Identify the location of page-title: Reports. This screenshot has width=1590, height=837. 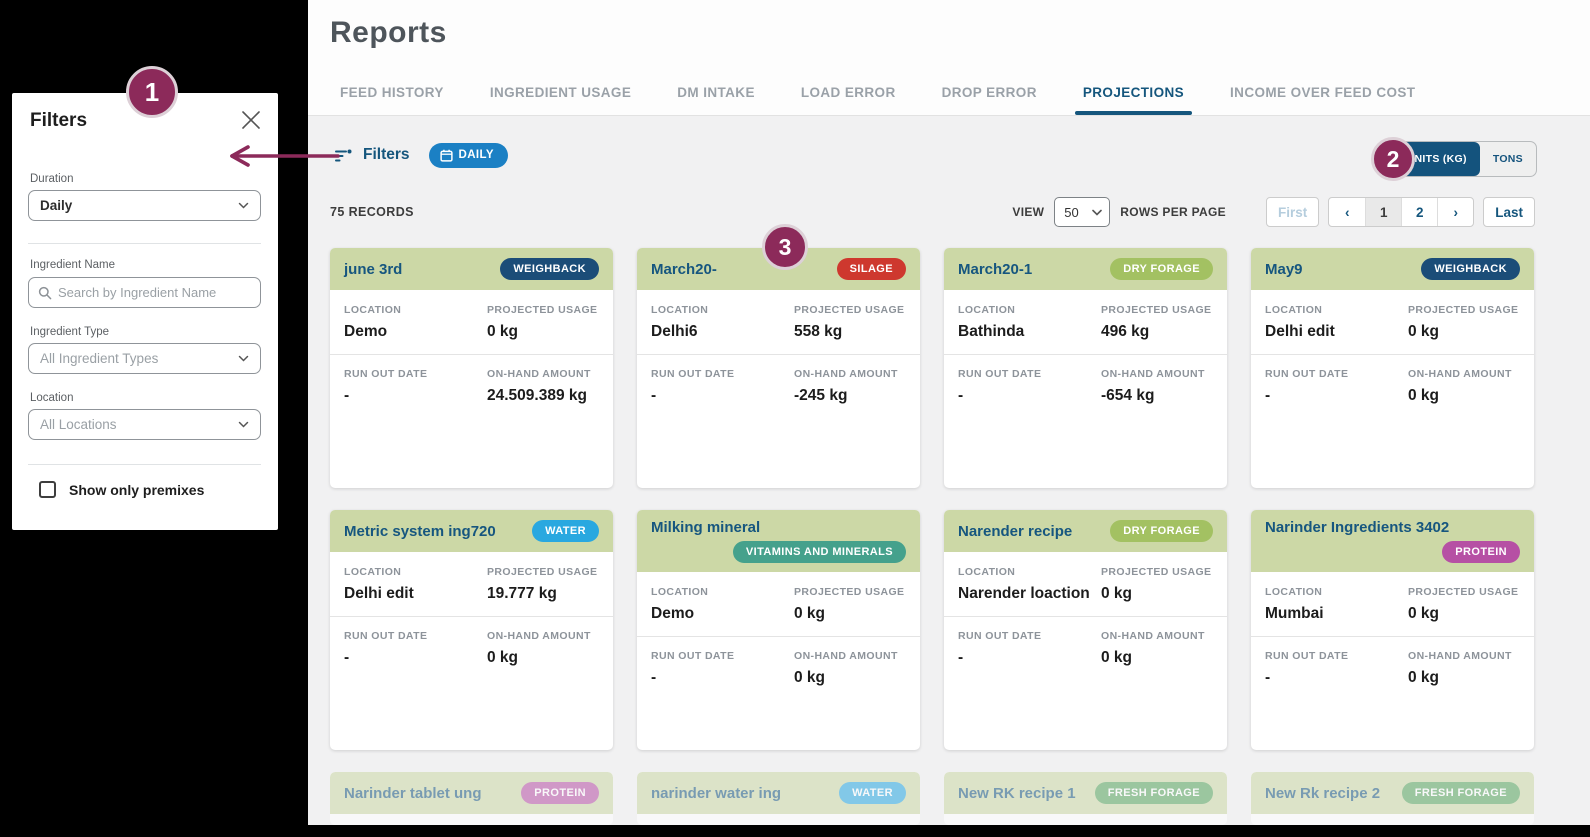
(388, 32).